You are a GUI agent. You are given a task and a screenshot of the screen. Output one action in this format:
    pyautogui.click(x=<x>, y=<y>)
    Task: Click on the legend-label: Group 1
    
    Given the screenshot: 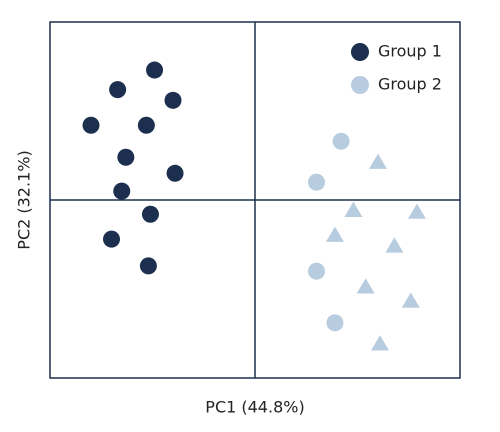 What is the action you would take?
    pyautogui.click(x=410, y=51)
    